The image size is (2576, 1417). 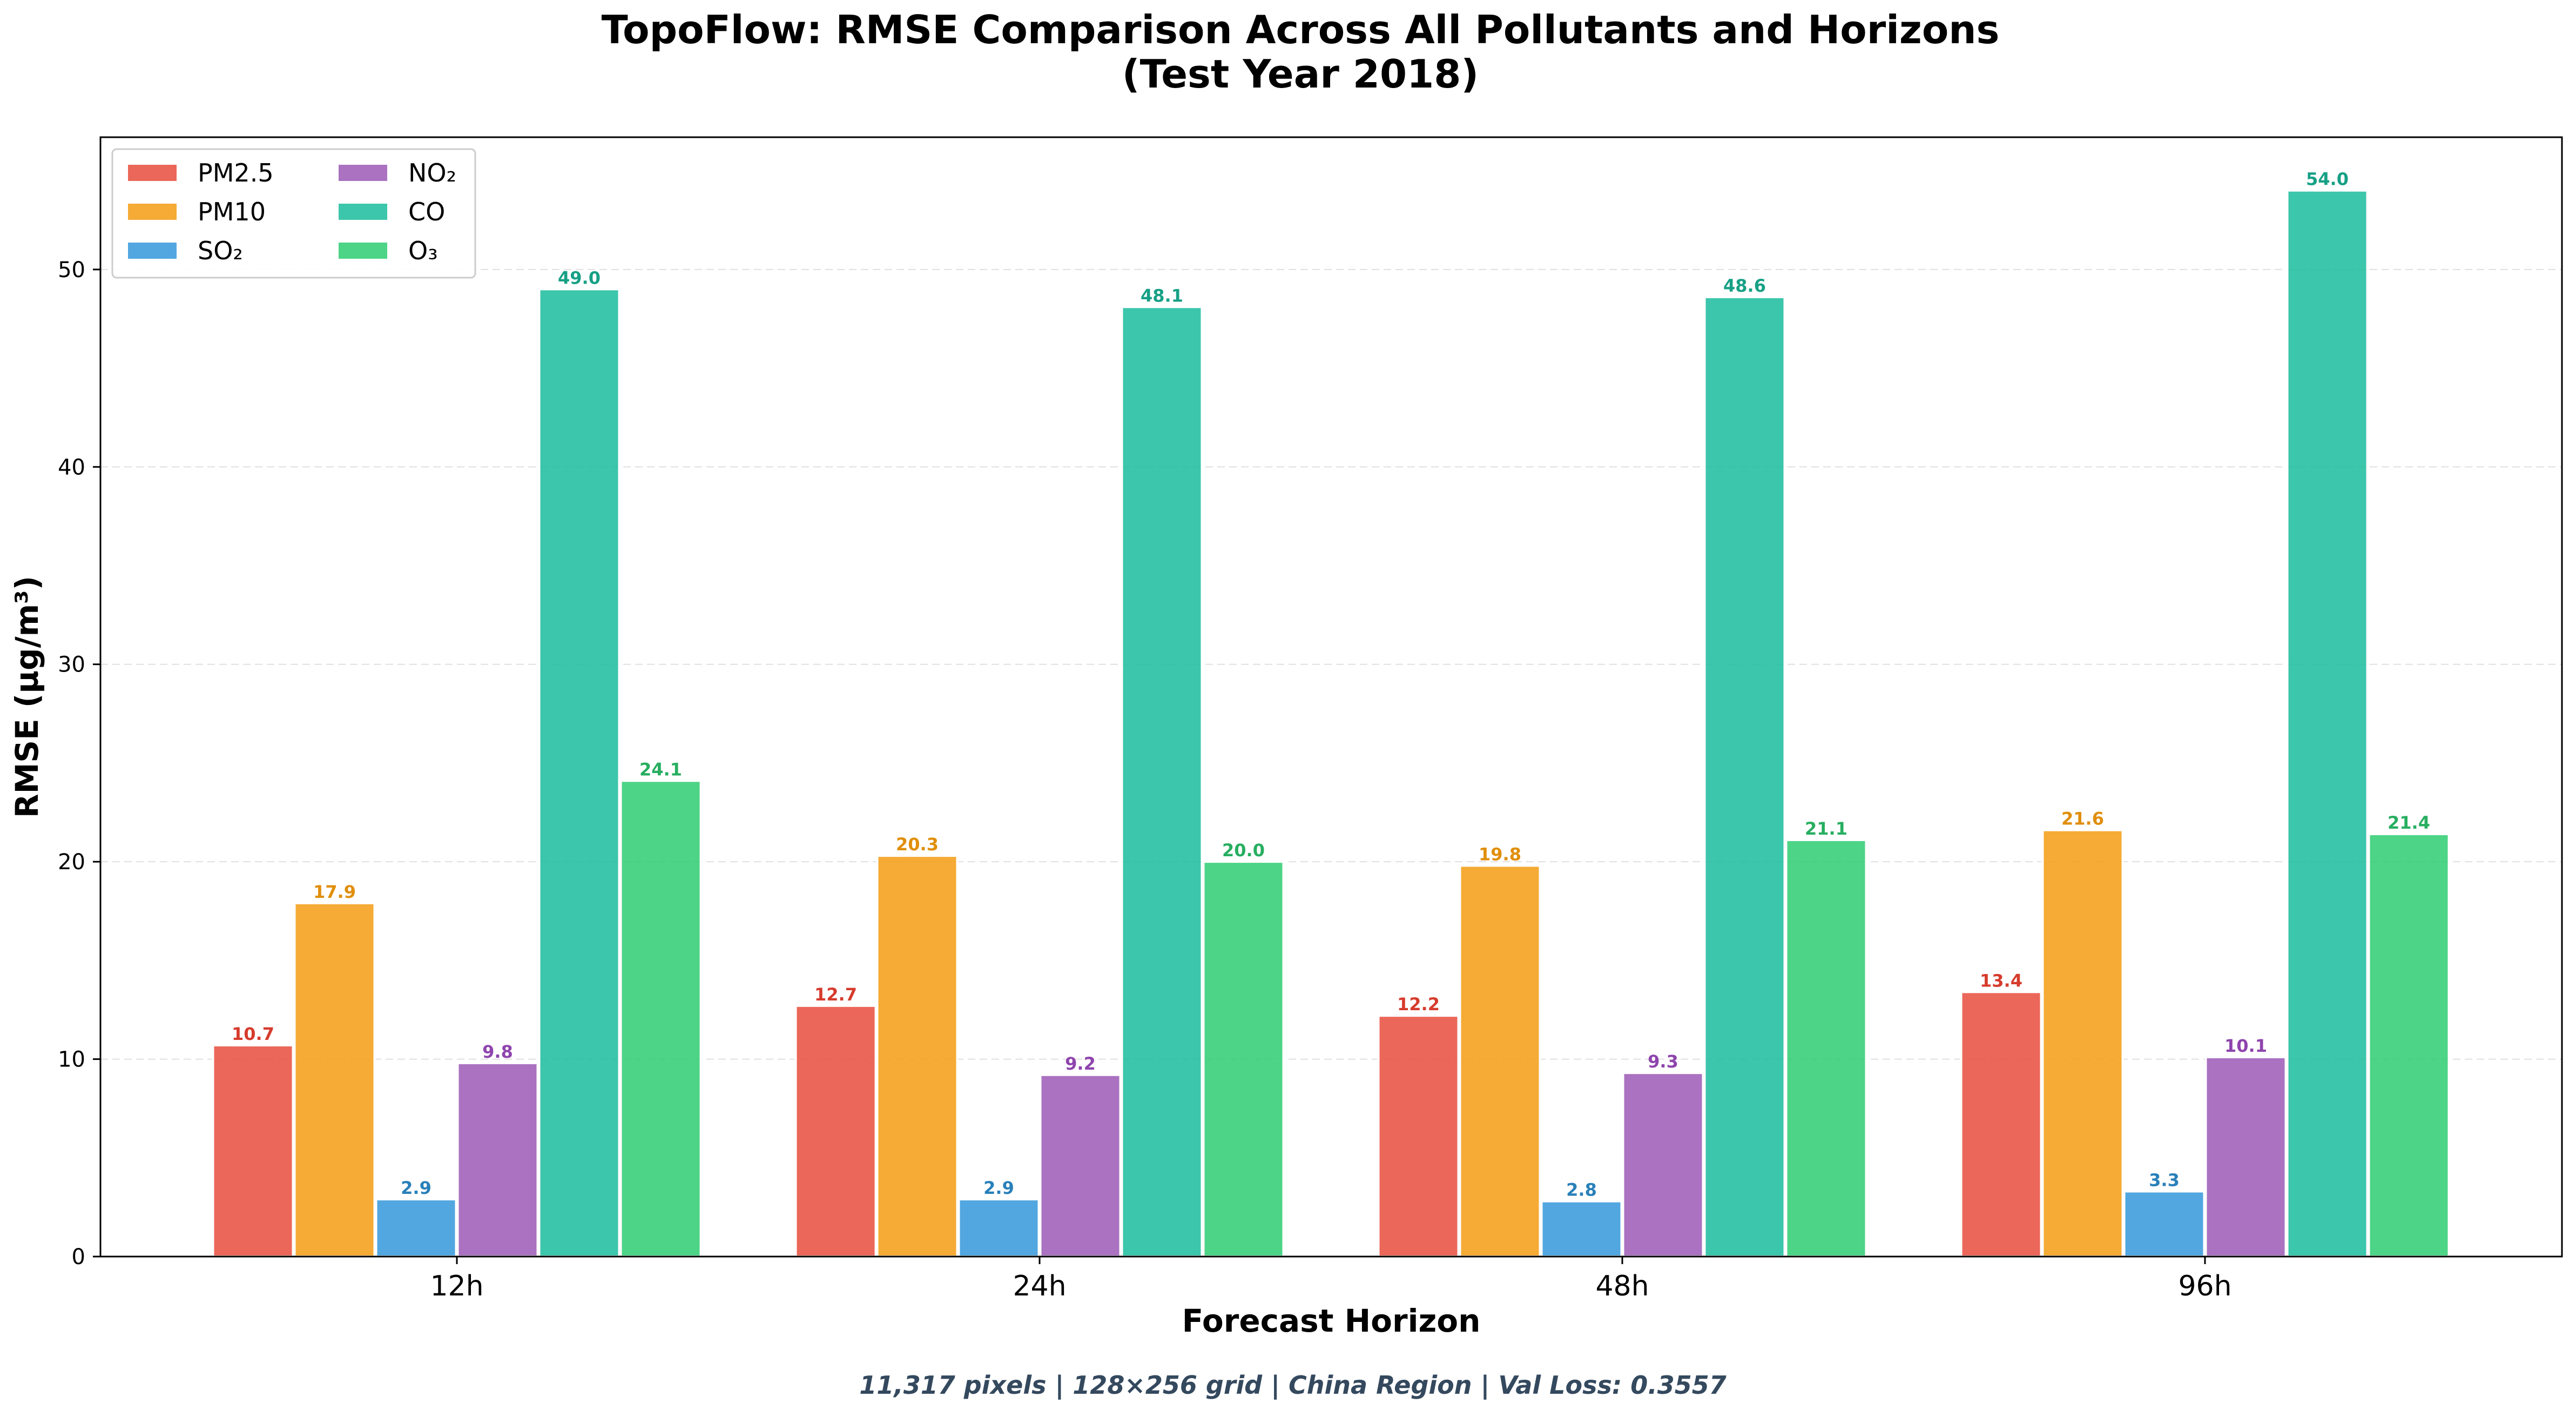 I want to click on bar-value-label: 9.8, so click(x=497, y=1052).